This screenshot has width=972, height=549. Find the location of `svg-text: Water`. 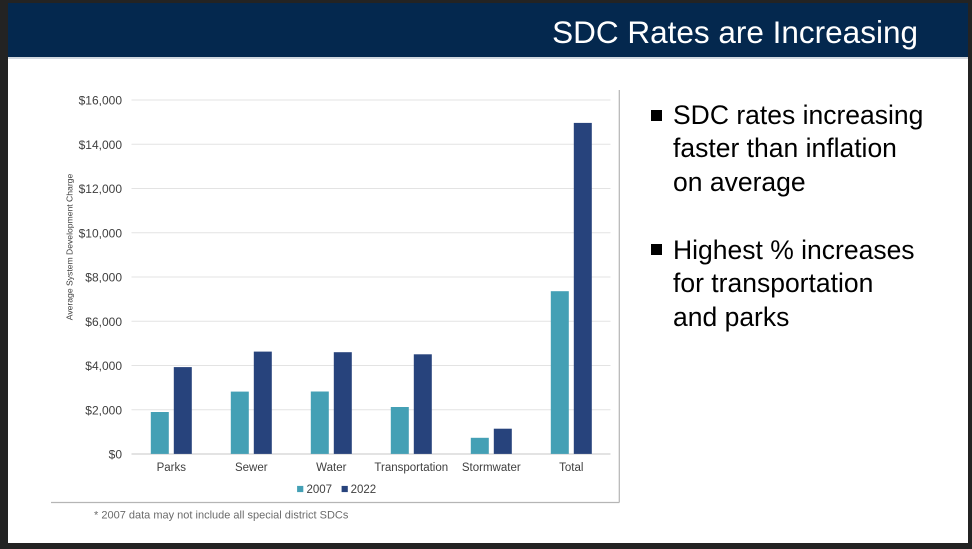

svg-text: Water is located at coordinates (331, 468).